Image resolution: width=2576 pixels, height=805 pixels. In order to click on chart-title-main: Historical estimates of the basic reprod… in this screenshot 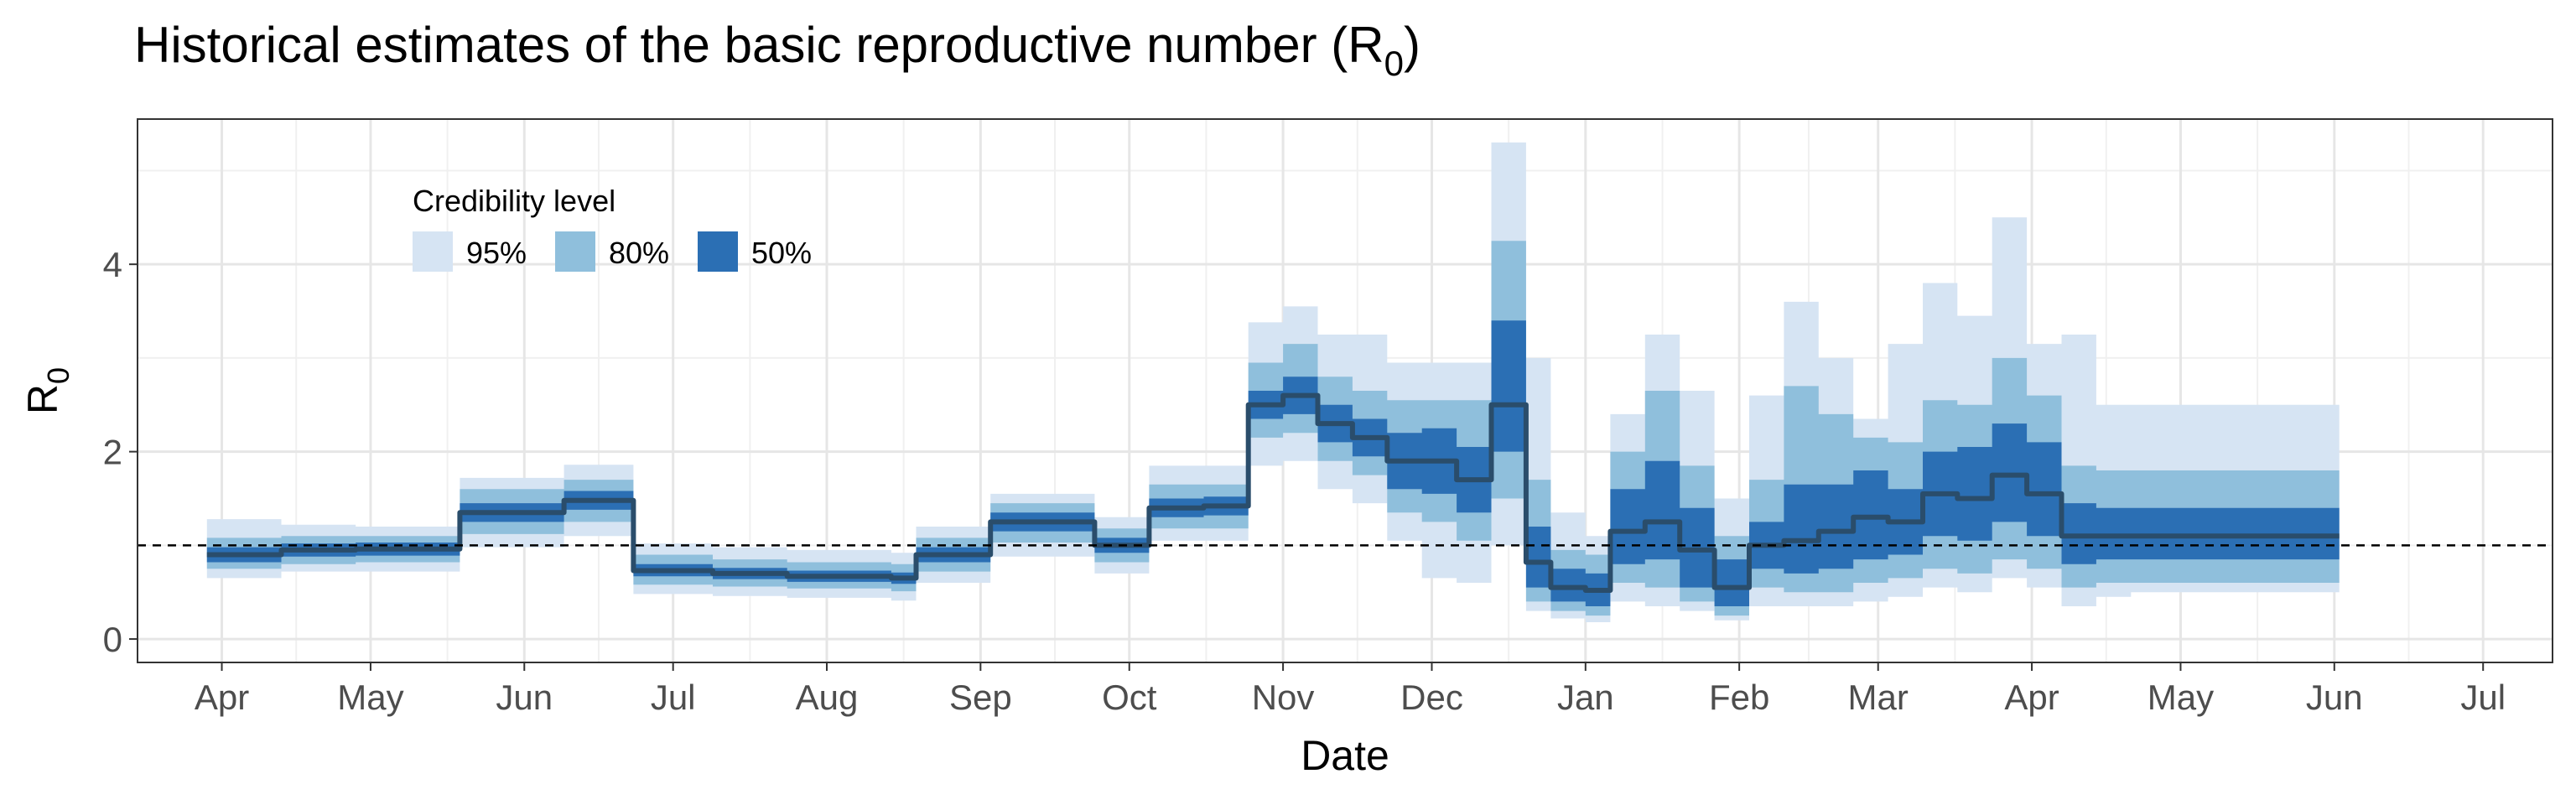, I will do `click(759, 45)`.